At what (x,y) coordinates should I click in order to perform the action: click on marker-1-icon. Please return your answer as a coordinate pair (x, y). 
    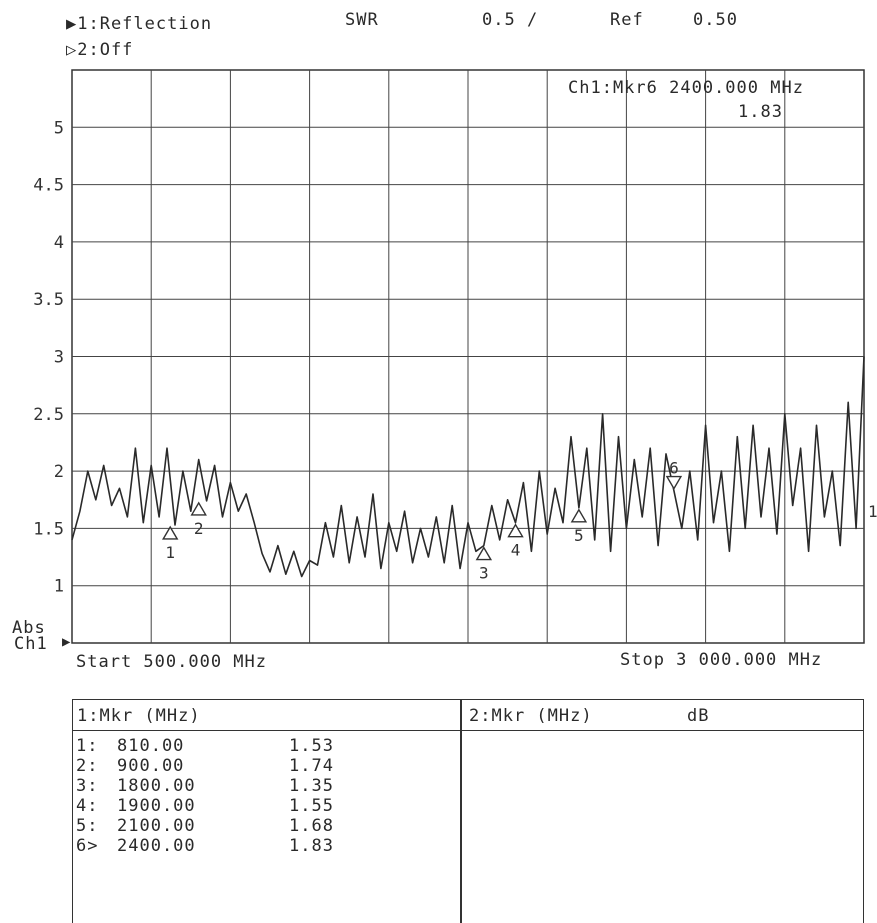
    Looking at the image, I should click on (170, 532).